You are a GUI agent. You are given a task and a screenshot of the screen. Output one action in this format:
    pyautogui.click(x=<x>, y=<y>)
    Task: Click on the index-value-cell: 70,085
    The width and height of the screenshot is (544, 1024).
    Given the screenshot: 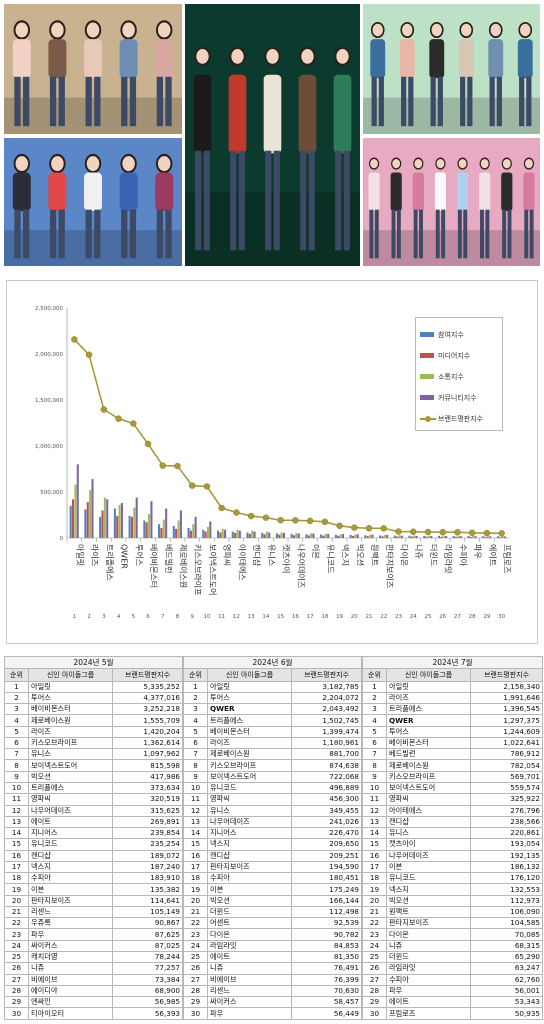 What is the action you would take?
    pyautogui.click(x=506, y=934)
    